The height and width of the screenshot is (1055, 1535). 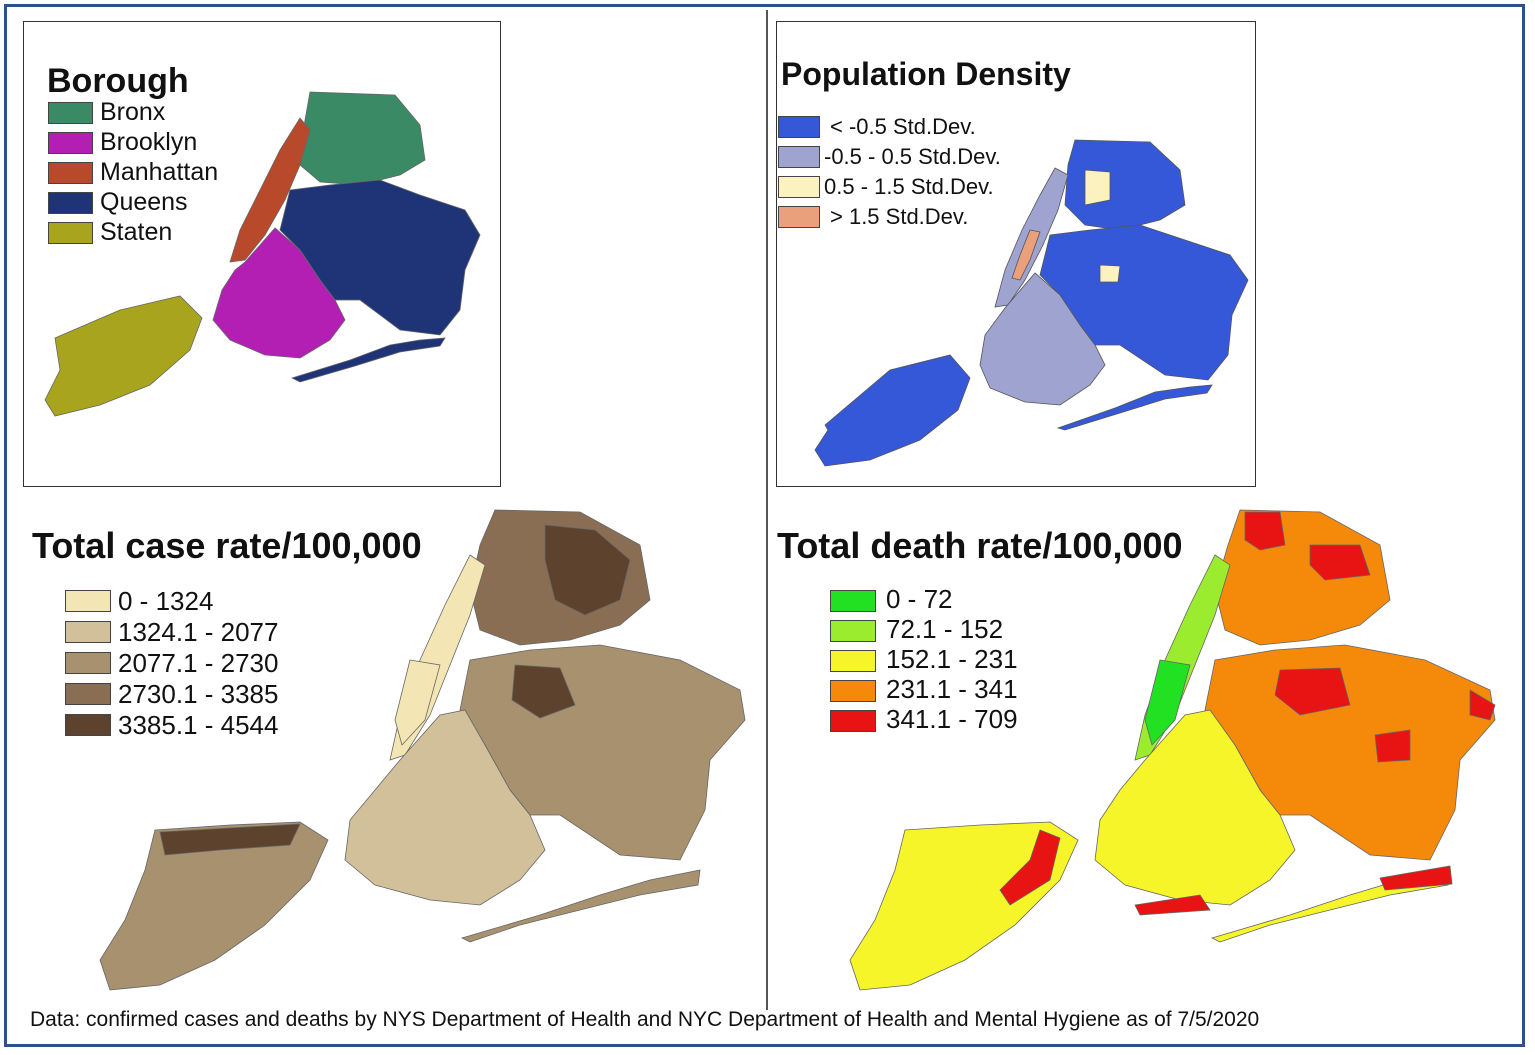 I want to click on deaths-staten-high, so click(x=1030, y=867).